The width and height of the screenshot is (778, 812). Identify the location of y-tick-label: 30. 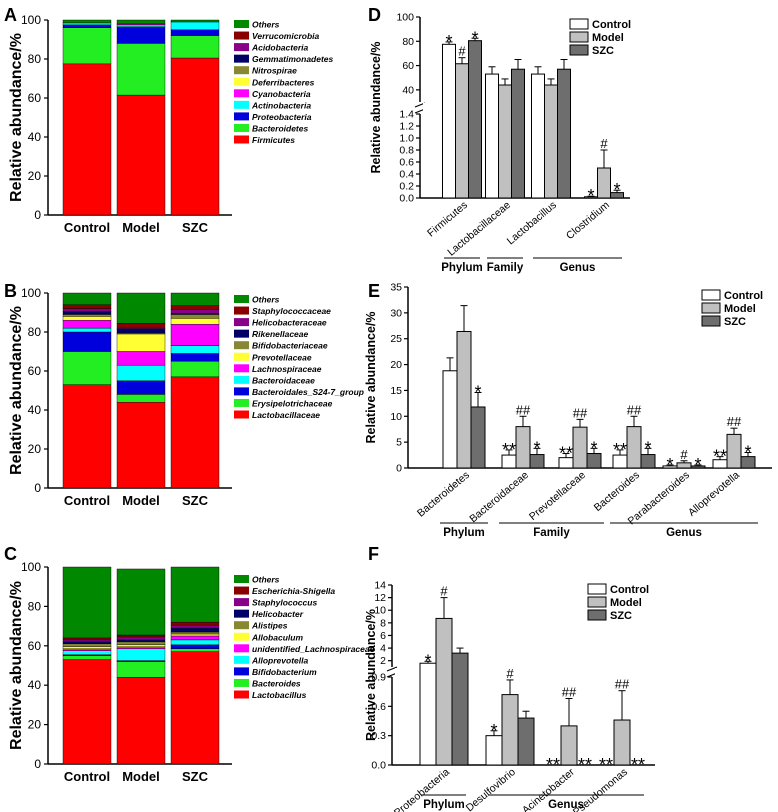
(396, 313).